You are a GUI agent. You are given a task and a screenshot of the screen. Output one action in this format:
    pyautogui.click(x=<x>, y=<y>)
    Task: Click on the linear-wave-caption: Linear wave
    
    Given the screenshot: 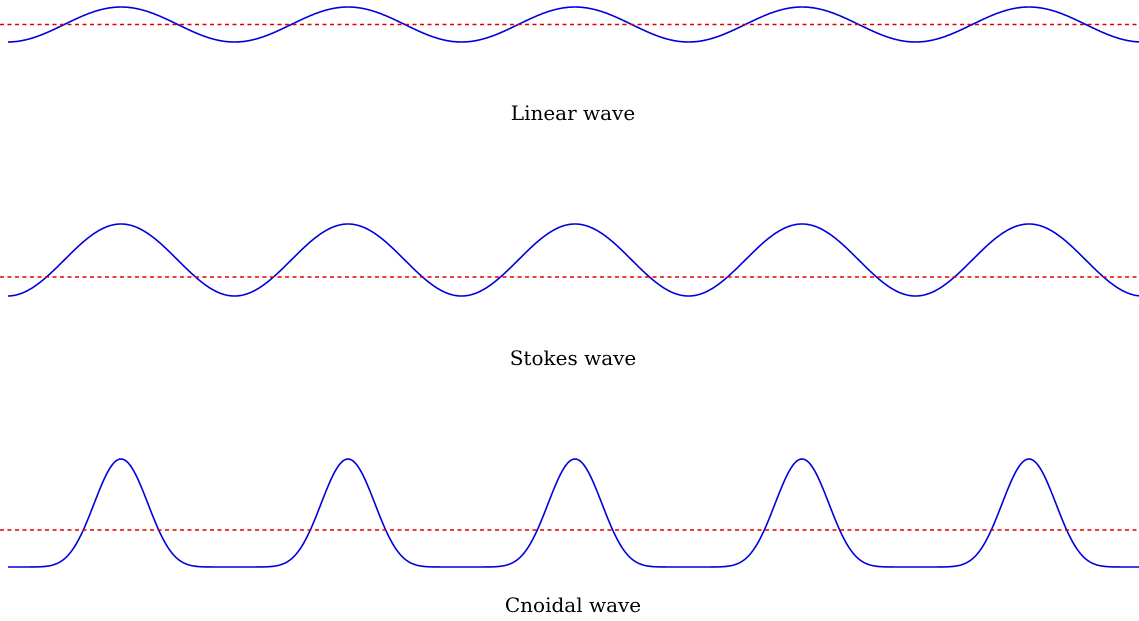 What is the action you would take?
    pyautogui.click(x=573, y=113)
    